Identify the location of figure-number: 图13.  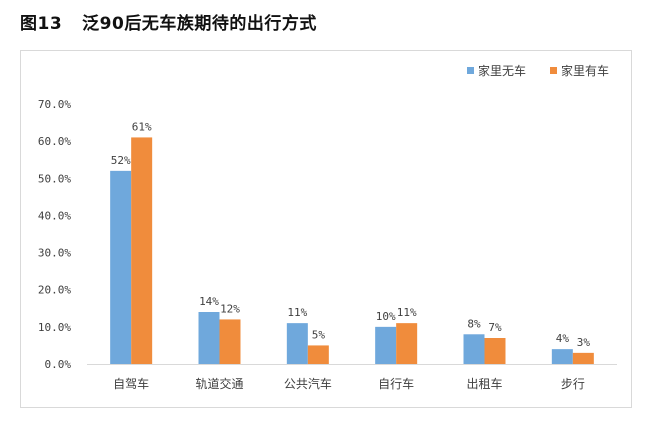
(41, 24).